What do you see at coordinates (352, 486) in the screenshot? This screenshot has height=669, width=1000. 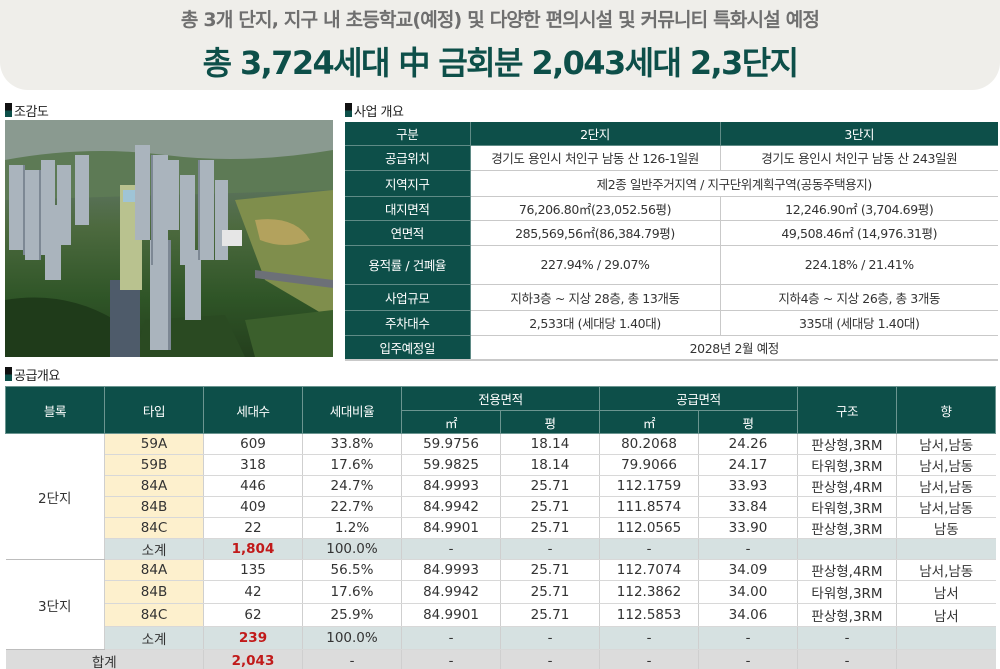 I see `cell-ratio: 24.7%` at bounding box center [352, 486].